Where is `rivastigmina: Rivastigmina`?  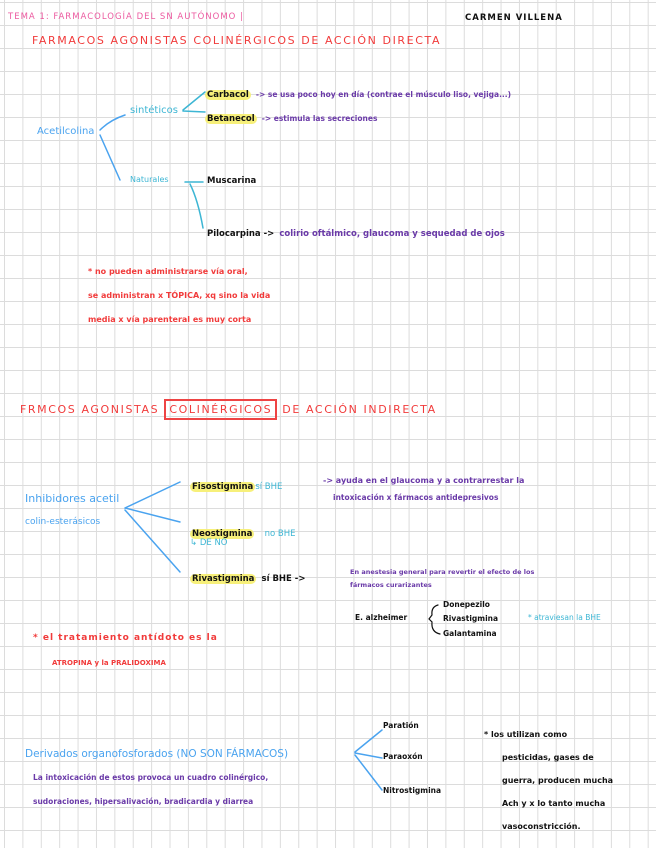 rivastigmina: Rivastigmina is located at coordinates (223, 579).